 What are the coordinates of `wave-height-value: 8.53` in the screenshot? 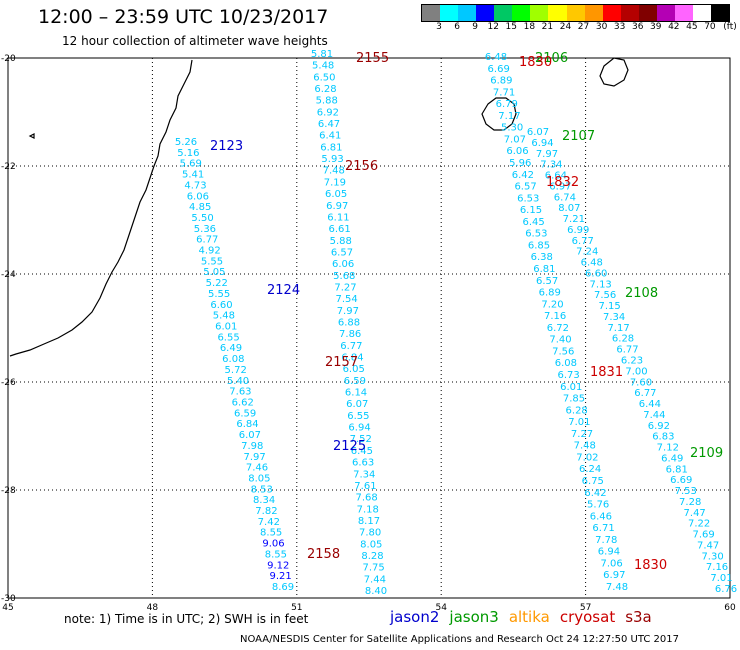 It's located at (262, 489).